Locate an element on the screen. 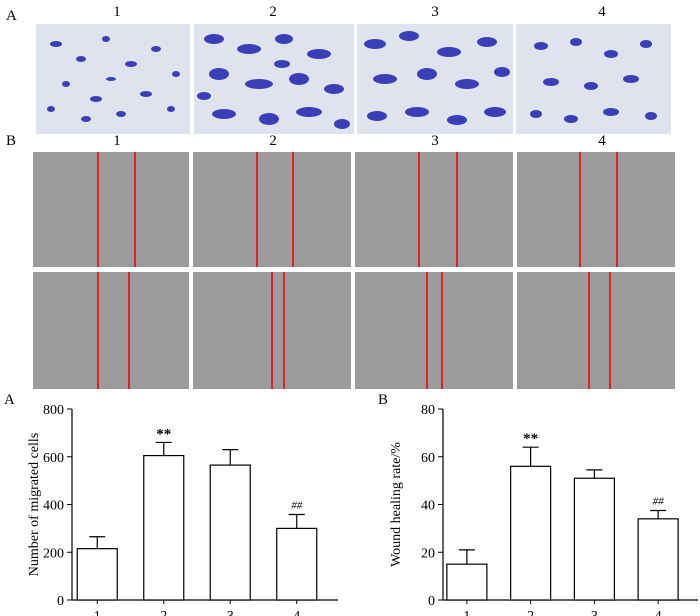 This screenshot has width=700, height=616. y-tick-label: 600 is located at coordinates (53, 458).